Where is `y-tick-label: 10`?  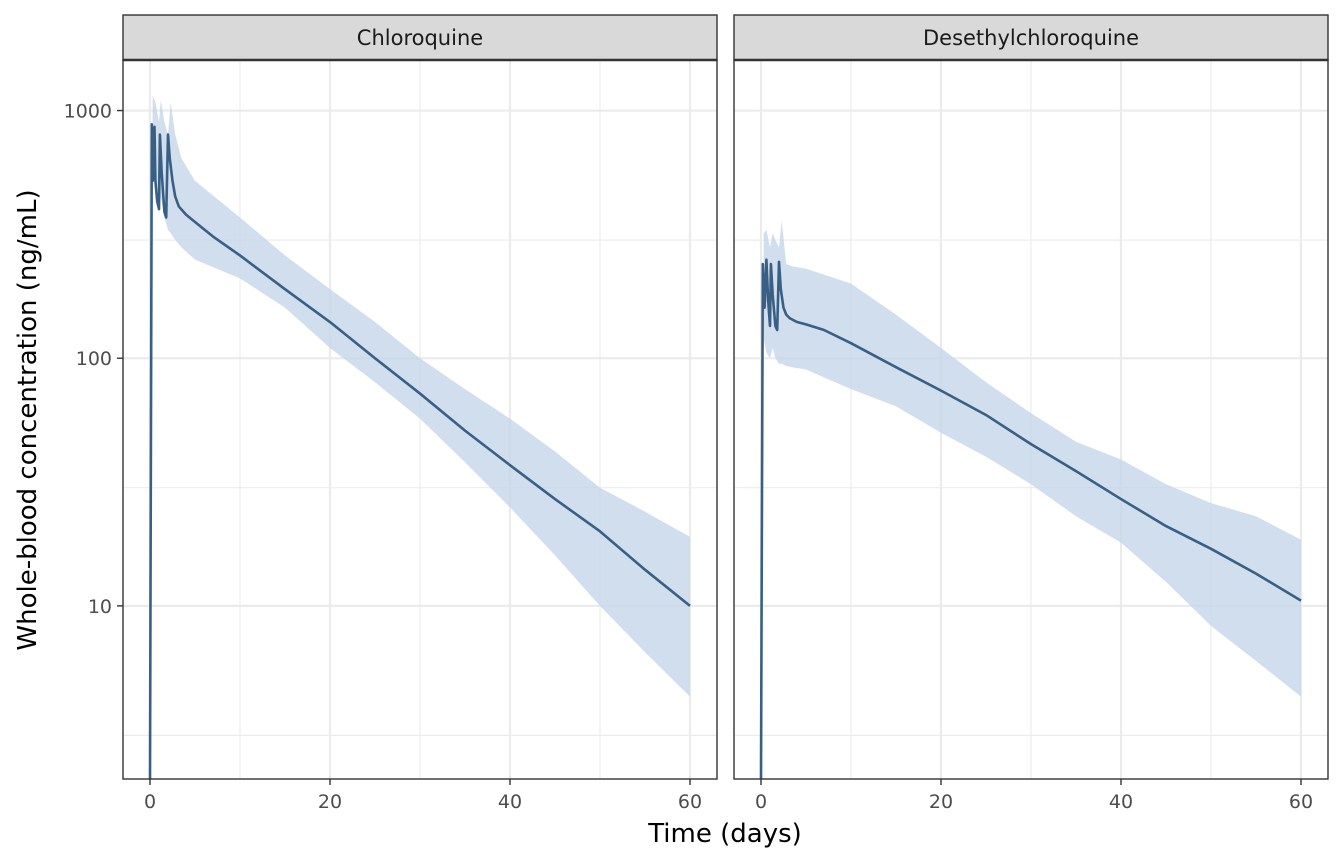 y-tick-label: 10 is located at coordinates (100, 607).